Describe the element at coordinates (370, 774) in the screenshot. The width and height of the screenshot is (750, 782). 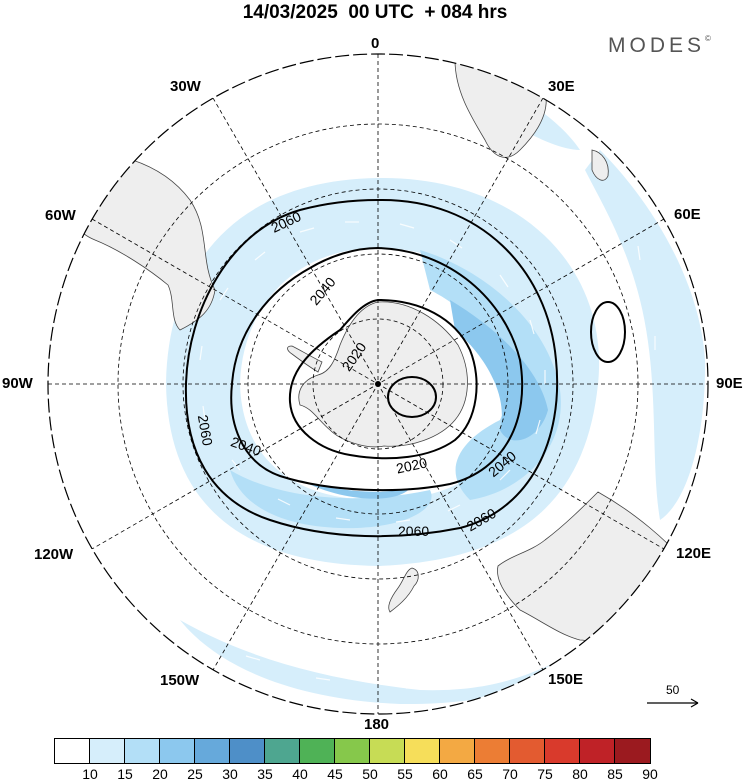
I see `colorbar-tick-label: 50` at that location.